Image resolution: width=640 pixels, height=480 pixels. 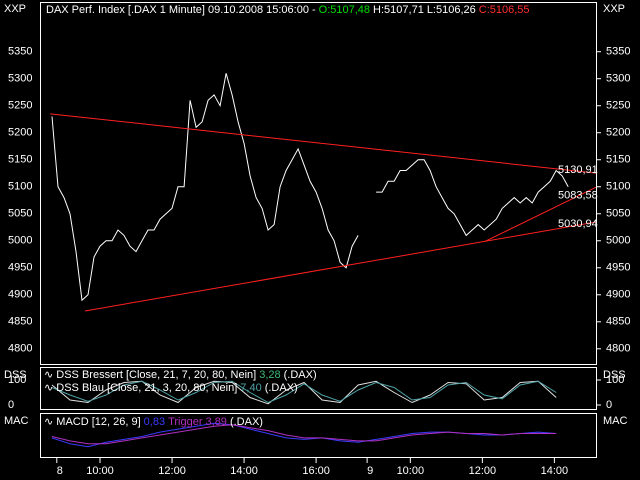 I want to click on legend-name: DSS Blau [Close, 21, 3, 20, 80, Nein], so click(x=146, y=388).